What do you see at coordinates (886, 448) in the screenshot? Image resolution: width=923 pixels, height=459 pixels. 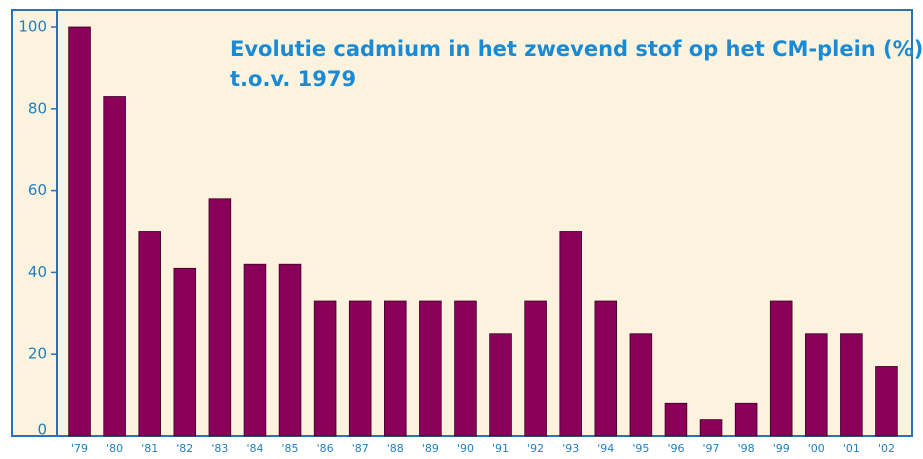 I see `x-tick-label: '02` at bounding box center [886, 448].